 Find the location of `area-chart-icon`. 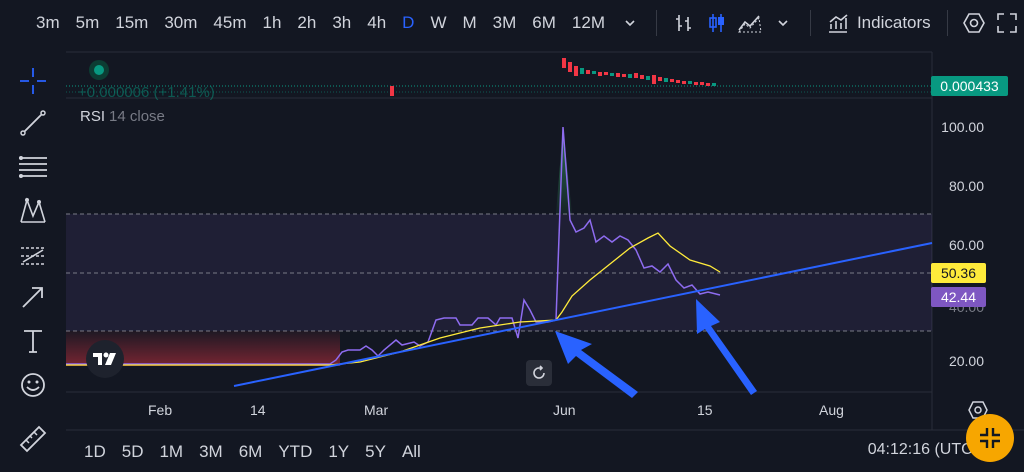

area-chart-icon is located at coordinates (750, 23).